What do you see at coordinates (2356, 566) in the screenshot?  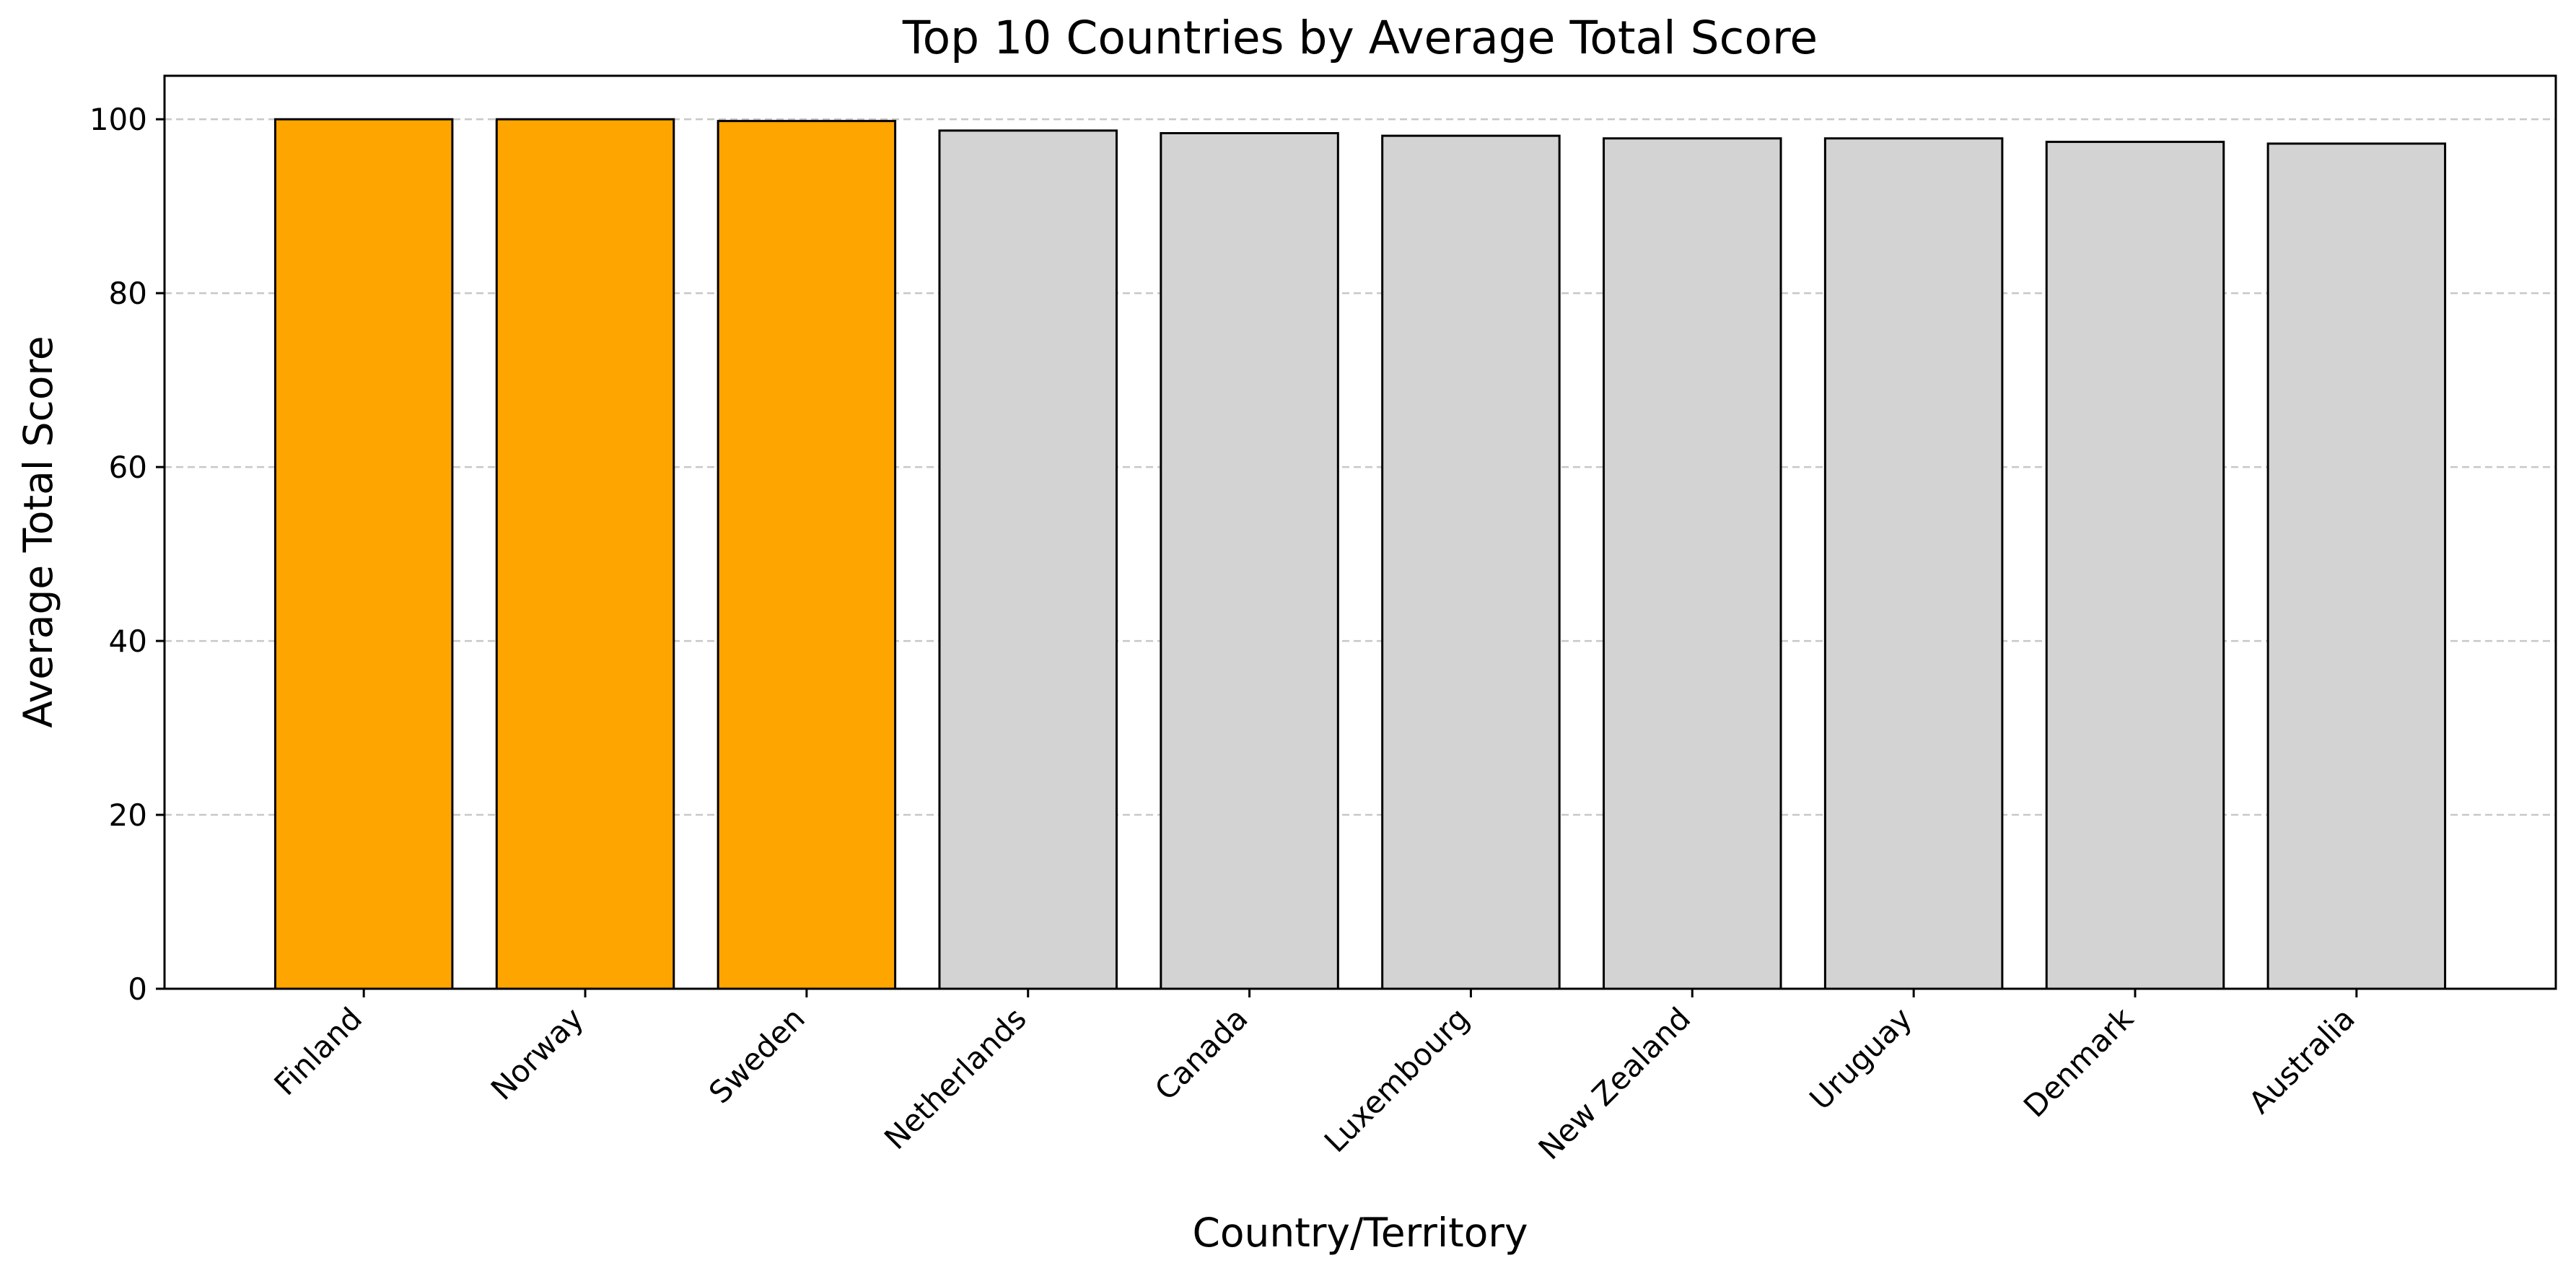 I see `bar-australia` at bounding box center [2356, 566].